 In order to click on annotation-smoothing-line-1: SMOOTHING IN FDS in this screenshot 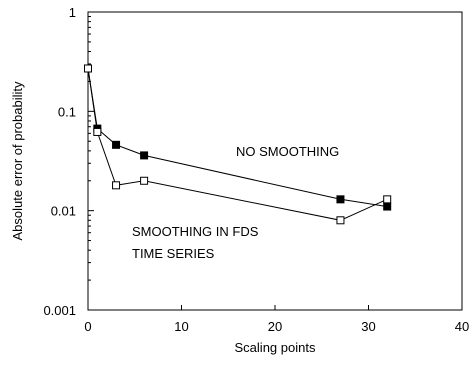, I will do `click(195, 231)`.